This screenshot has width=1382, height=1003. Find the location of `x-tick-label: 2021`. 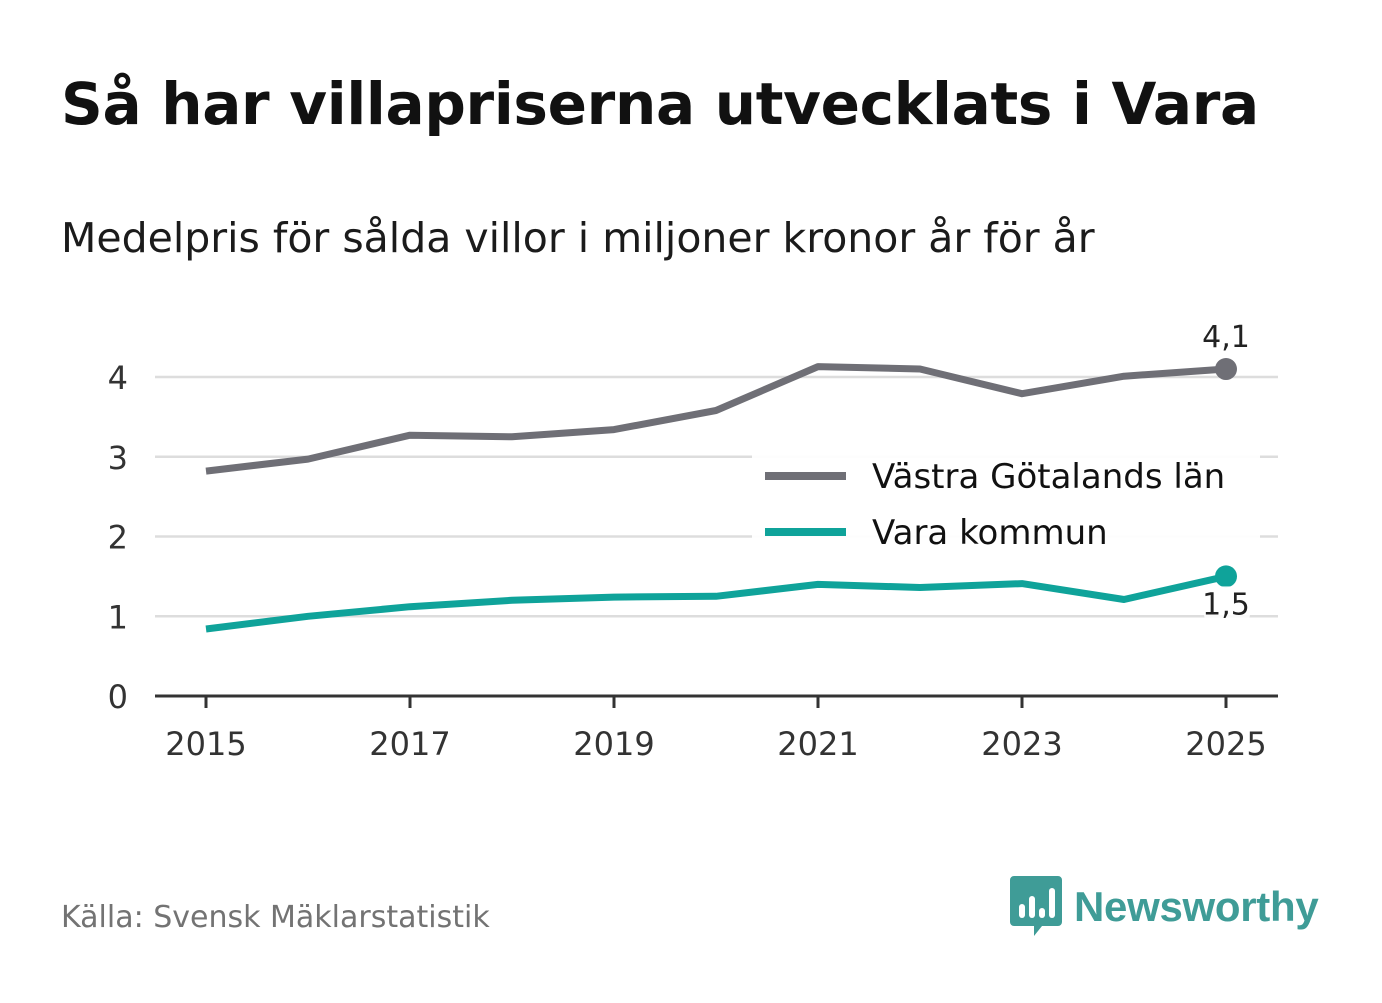

x-tick-label: 2021 is located at coordinates (817, 744).